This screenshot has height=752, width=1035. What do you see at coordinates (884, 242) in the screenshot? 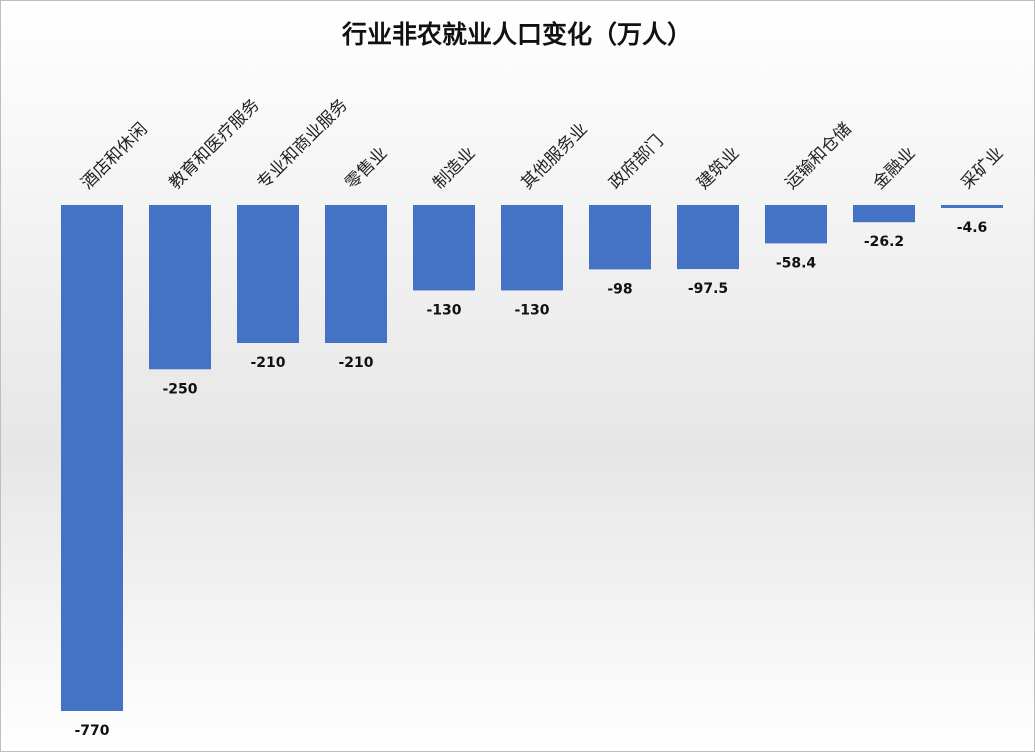
I see `value-label: -26.2` at bounding box center [884, 242].